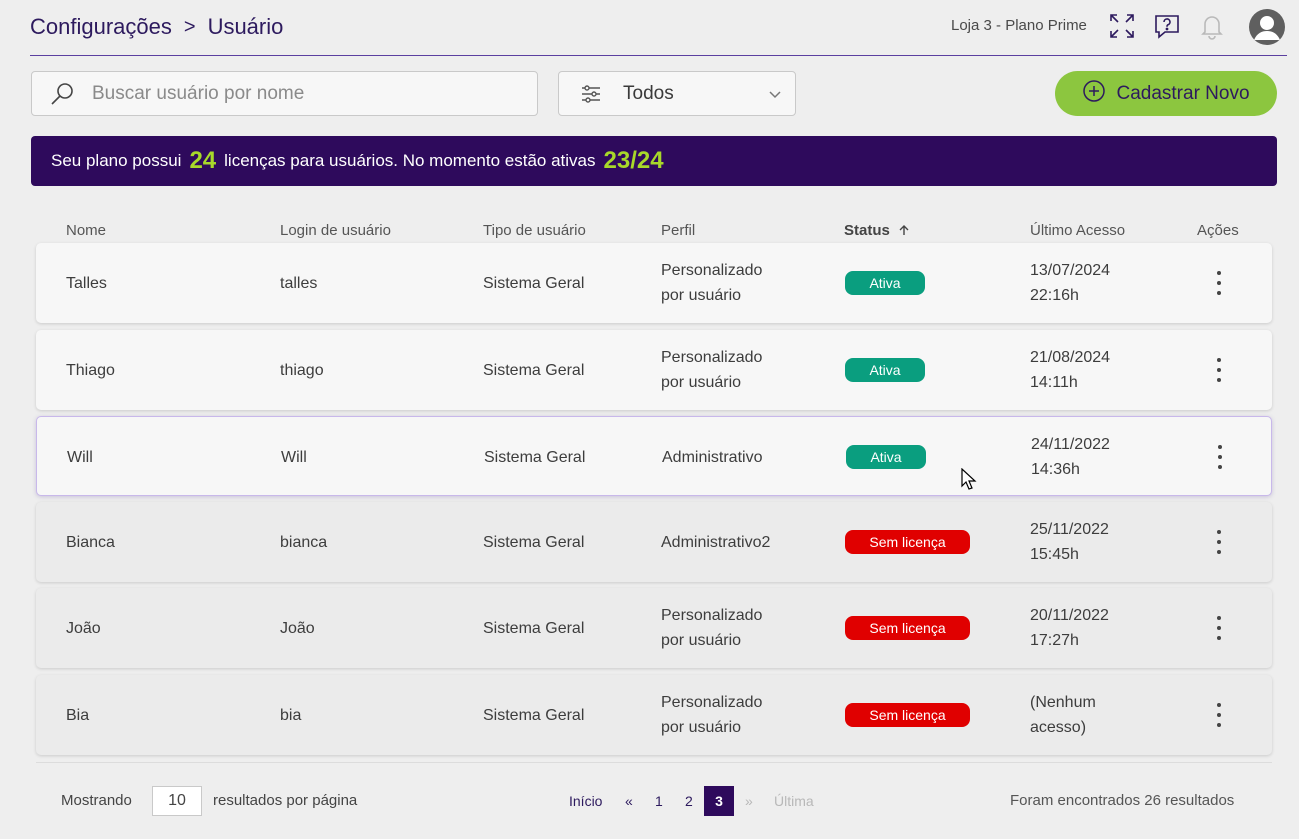 The image size is (1299, 839). Describe the element at coordinates (177, 801) in the screenshot. I see `per-page-input: 10` at that location.